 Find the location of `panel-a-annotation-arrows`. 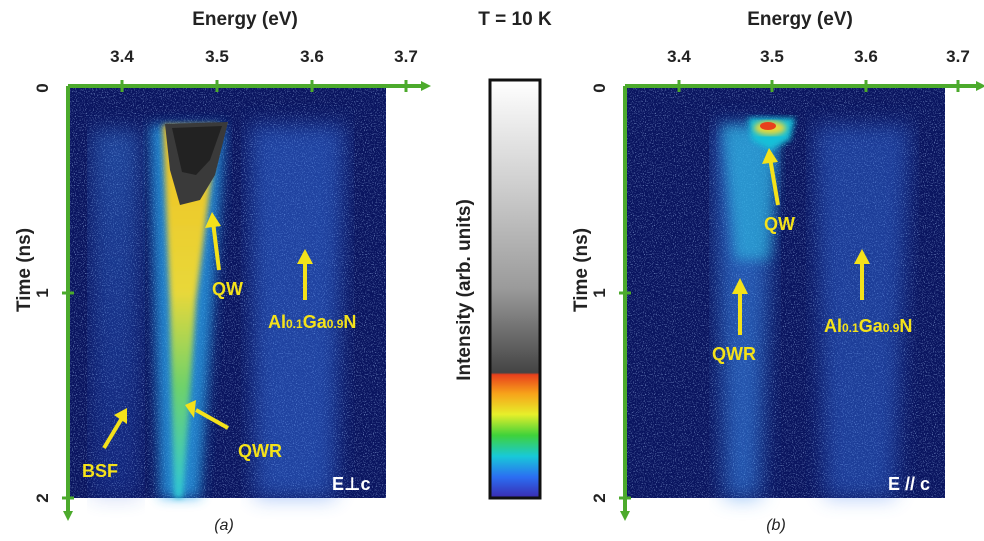

panel-a-annotation-arrows is located at coordinates (207, 331).